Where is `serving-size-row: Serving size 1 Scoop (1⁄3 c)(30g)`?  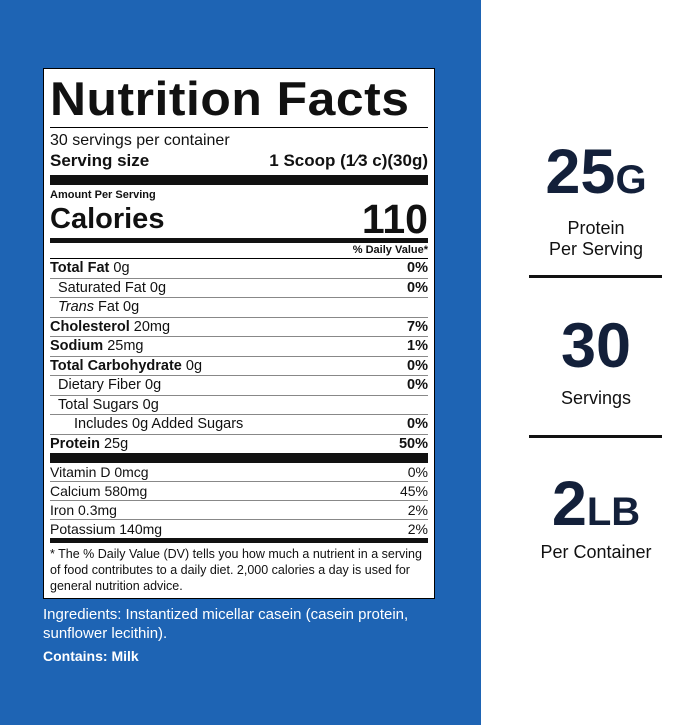
serving-size-row: Serving size 1 Scoop (1⁄3 c)(30g) is located at coordinates (239, 160).